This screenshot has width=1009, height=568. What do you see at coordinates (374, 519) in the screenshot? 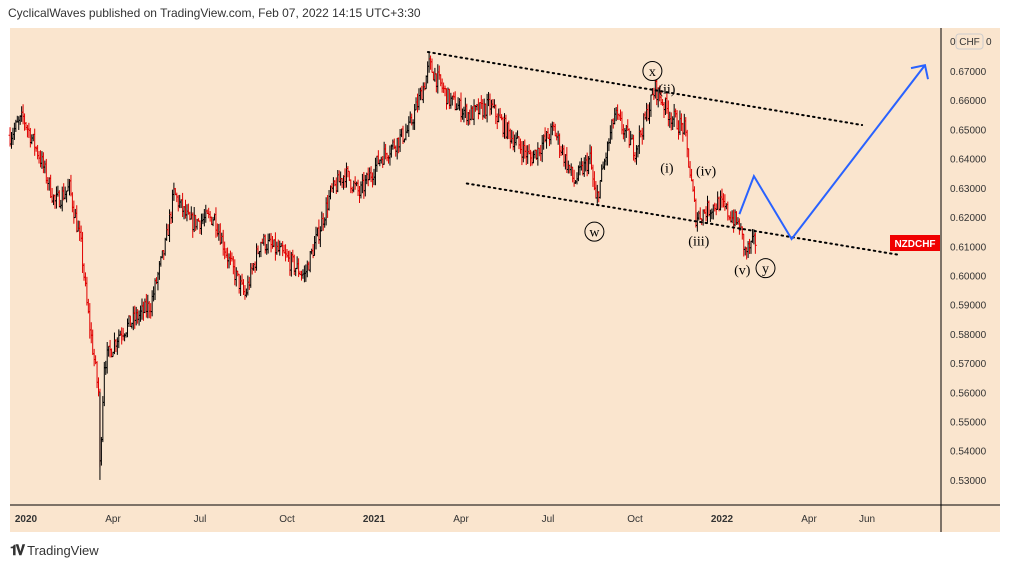
I see `x-tick-label: 2021` at bounding box center [374, 519].